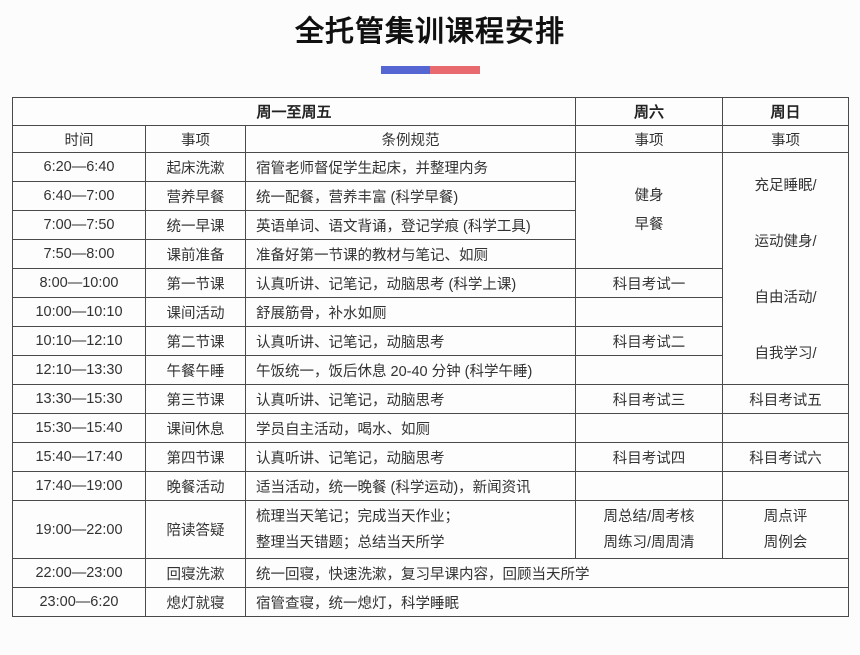 Image resolution: width=860 pixels, height=655 pixels. What do you see at coordinates (79, 283) in the screenshot?
I see `time-cell: 8:00—10:00` at bounding box center [79, 283].